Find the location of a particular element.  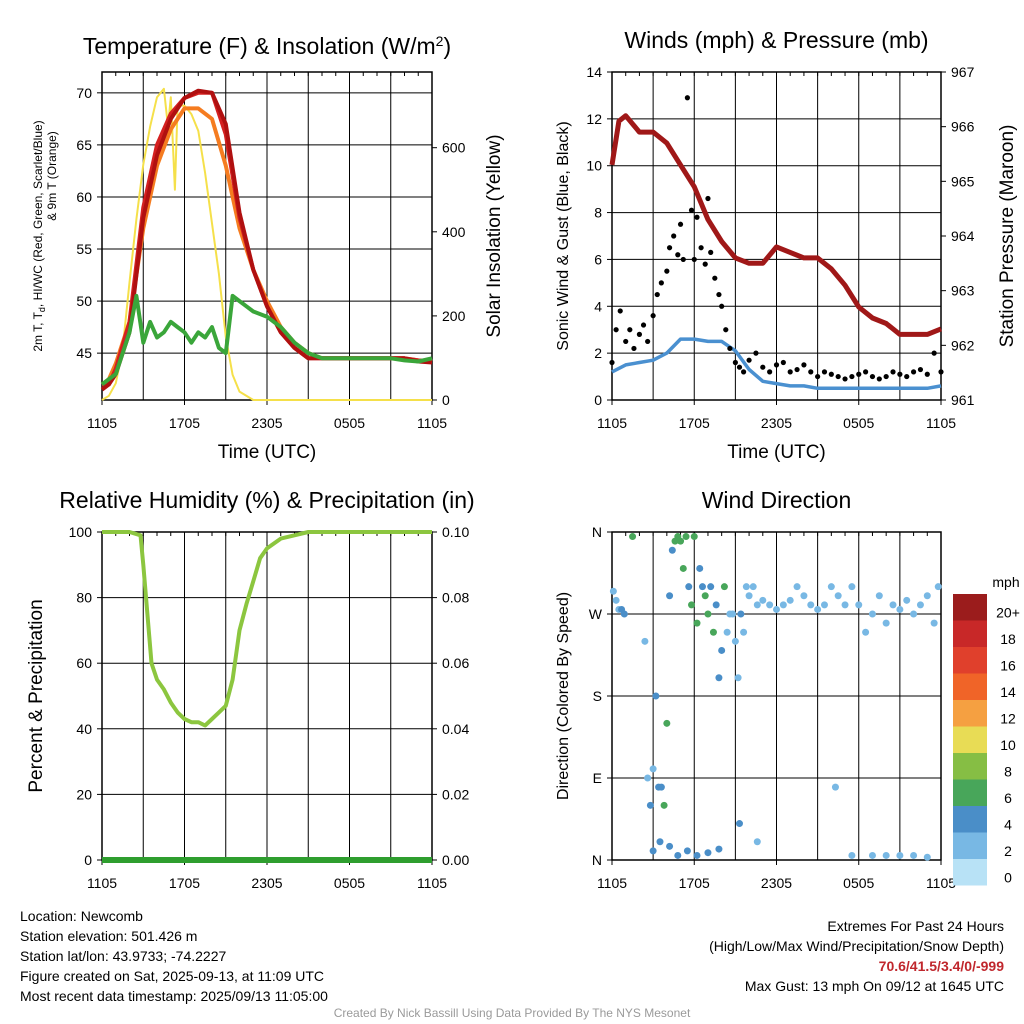

temp-title-main: Temperature (F) & Insolation (W/m is located at coordinates (259, 46).